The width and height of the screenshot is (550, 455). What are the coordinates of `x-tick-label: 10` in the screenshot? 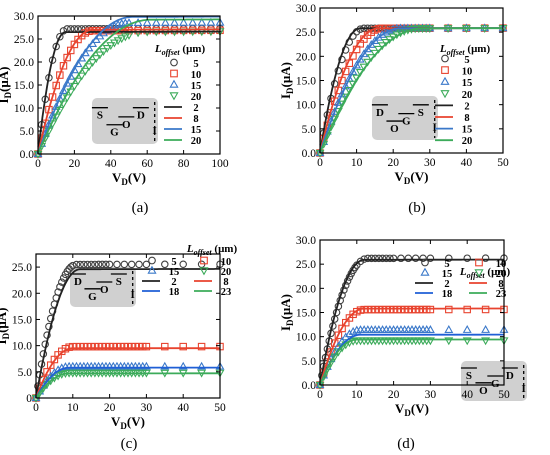 It's located at (73, 408).